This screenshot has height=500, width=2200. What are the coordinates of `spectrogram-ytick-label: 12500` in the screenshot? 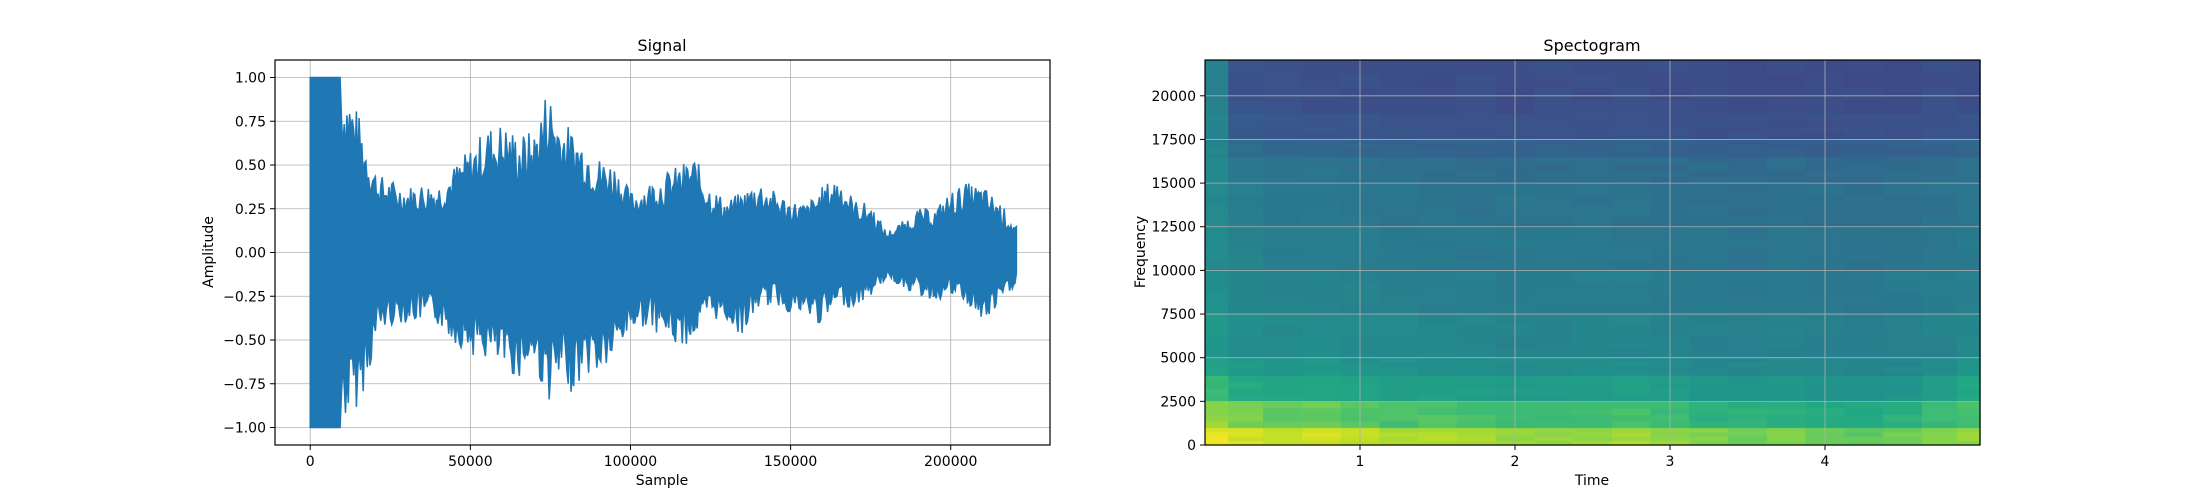 It's located at (1173, 228).